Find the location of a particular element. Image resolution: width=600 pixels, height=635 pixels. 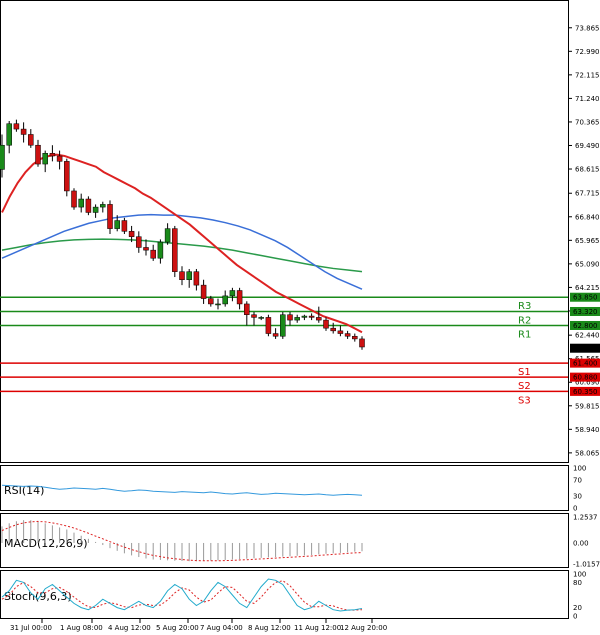

stoch-series is located at coordinates (182, 595).